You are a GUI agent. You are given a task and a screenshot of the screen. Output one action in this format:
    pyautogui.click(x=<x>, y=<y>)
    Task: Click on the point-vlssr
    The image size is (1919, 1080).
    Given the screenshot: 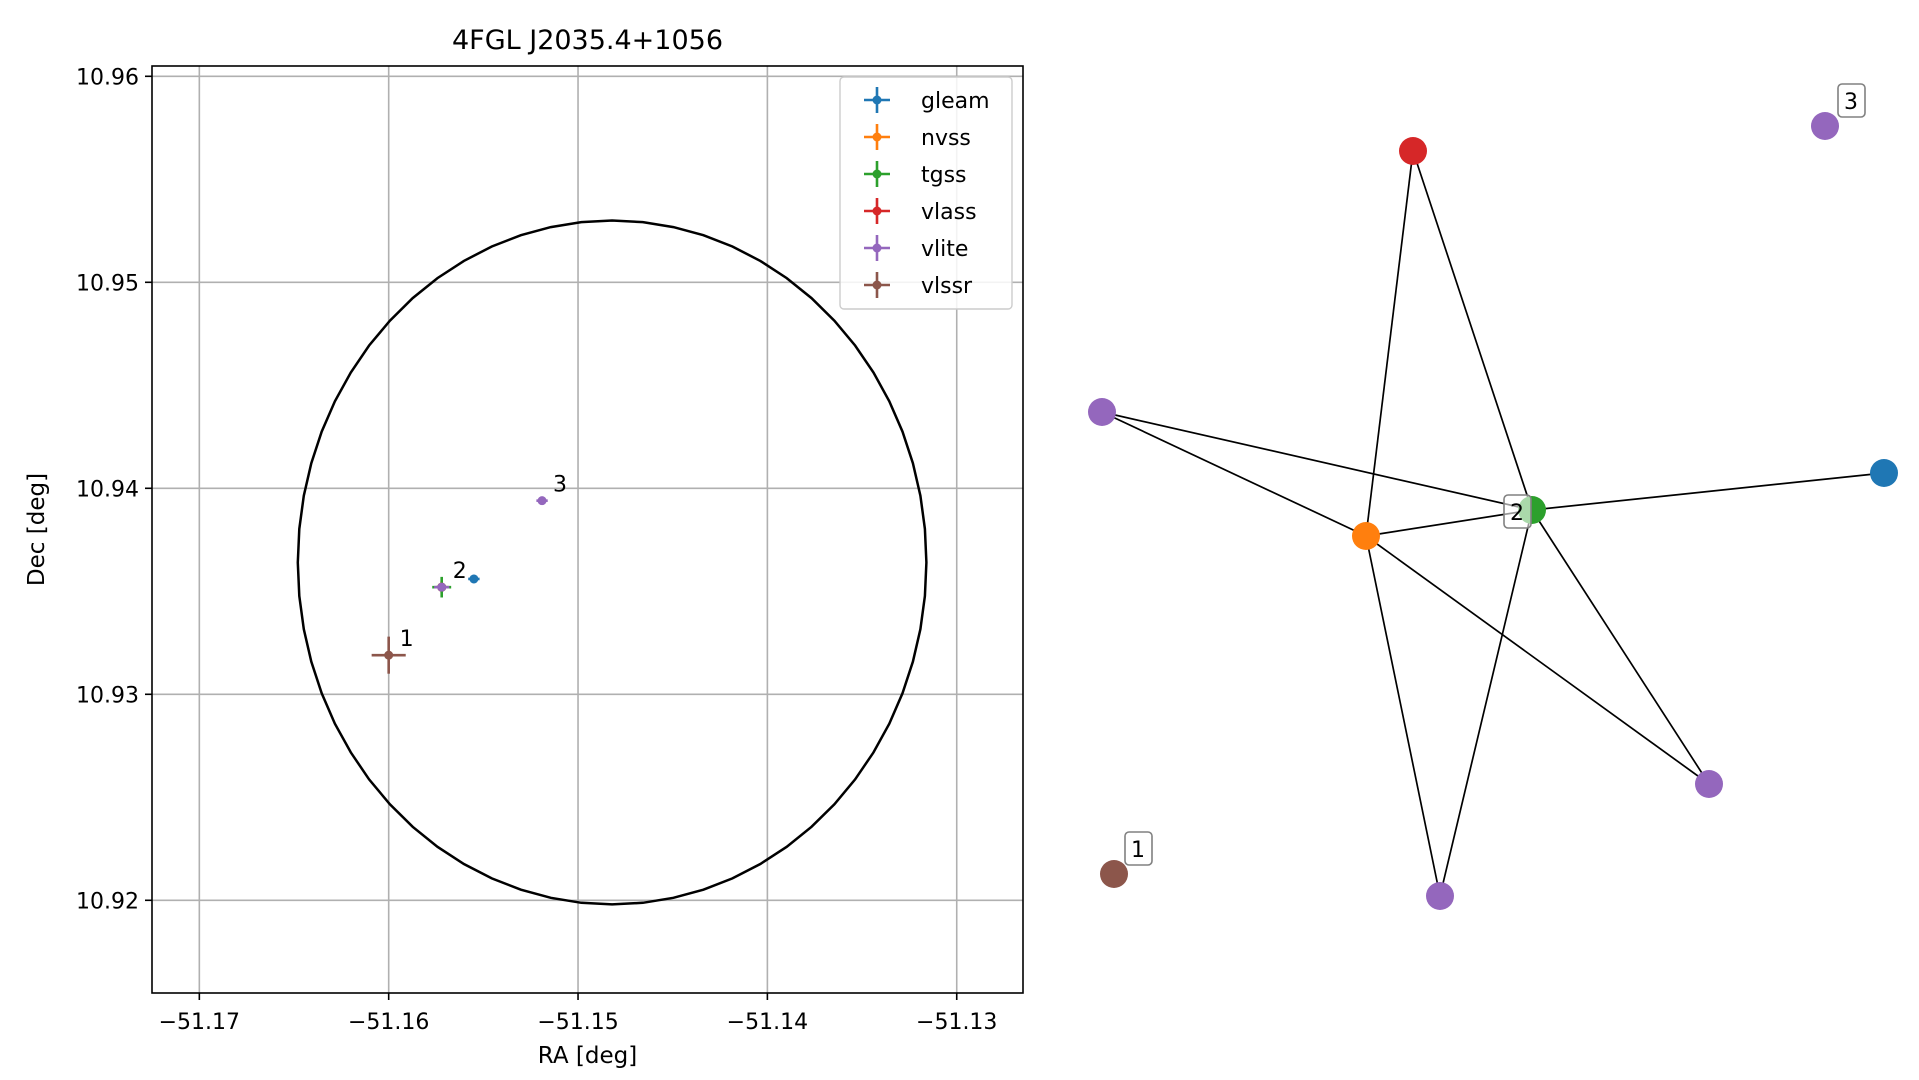 What is the action you would take?
    pyautogui.click(x=388, y=655)
    